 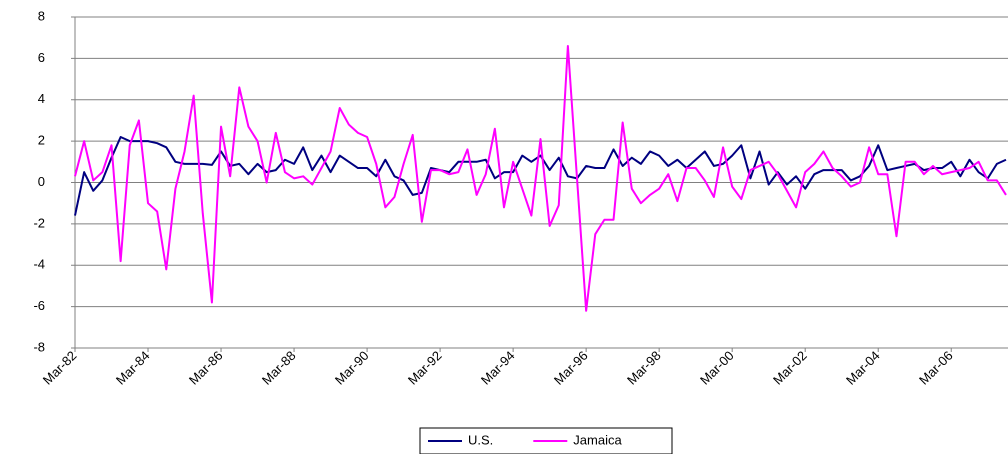 What do you see at coordinates (39, 305) in the screenshot?
I see `y-tick-label: -6` at bounding box center [39, 305].